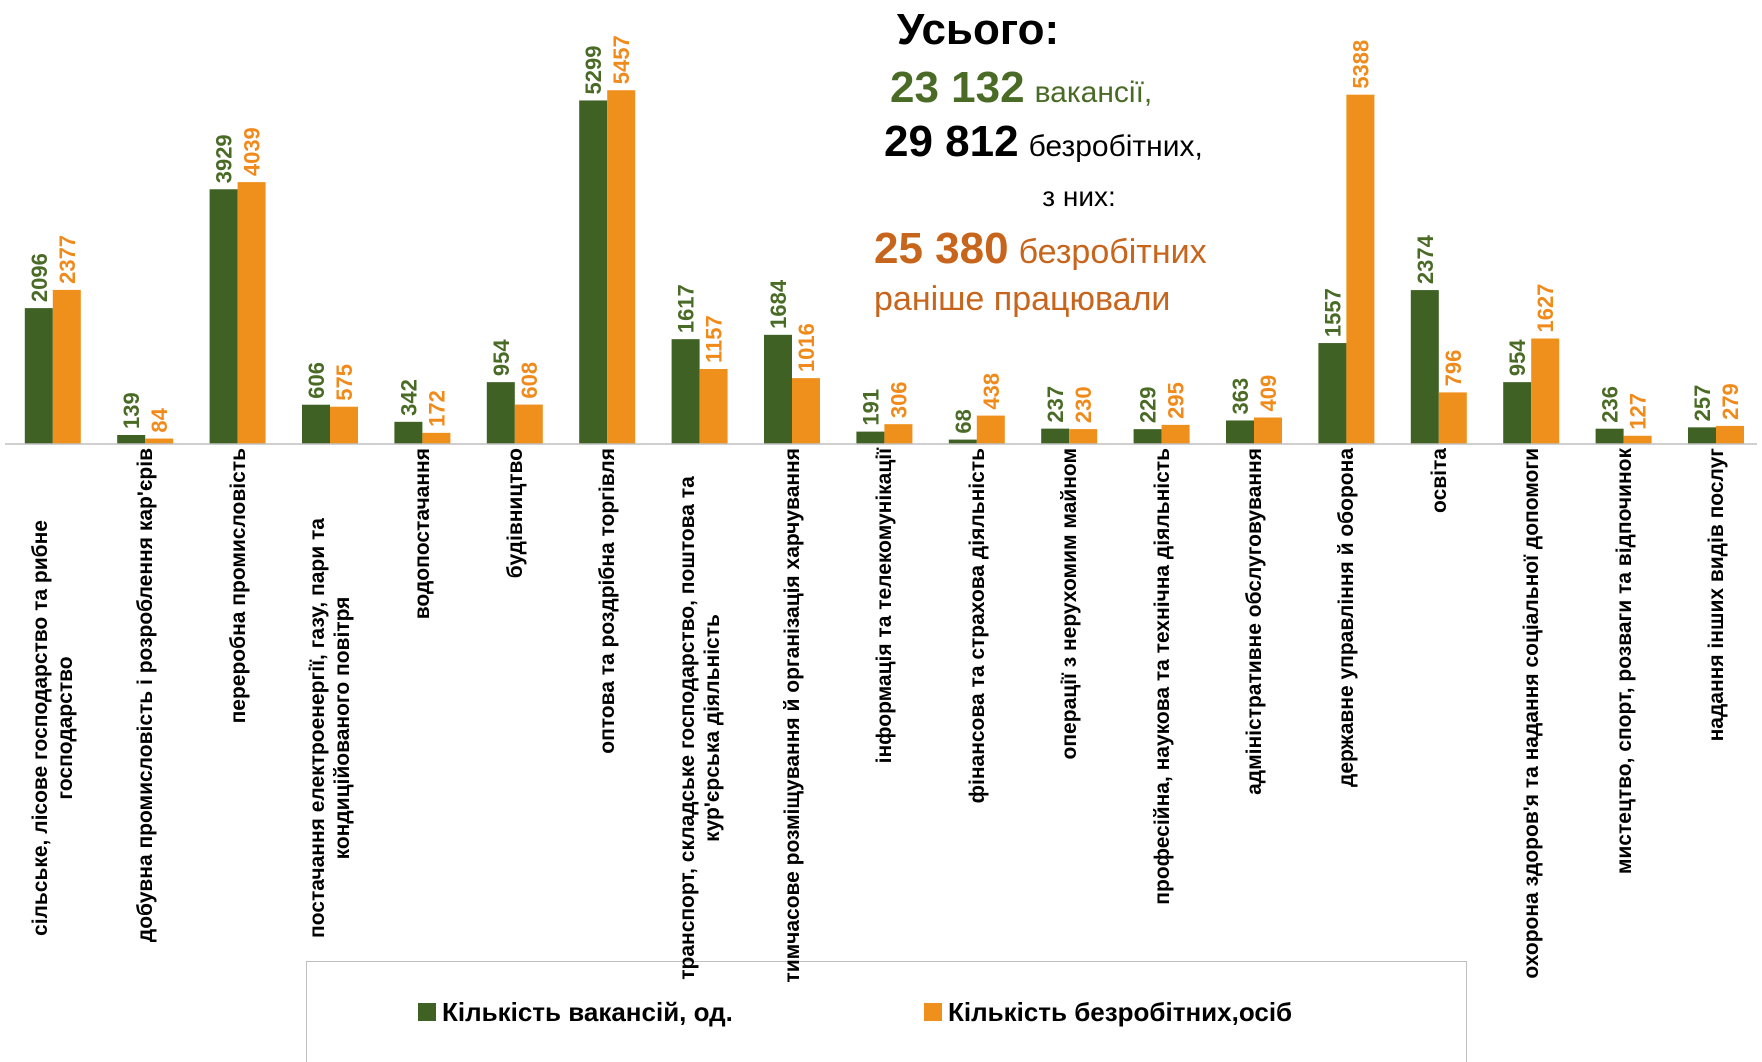 This screenshot has height=1062, width=1762. Describe the element at coordinates (1069, 728) in the screenshot. I see `x-tick-label: операції з нерухомим майном` at that location.